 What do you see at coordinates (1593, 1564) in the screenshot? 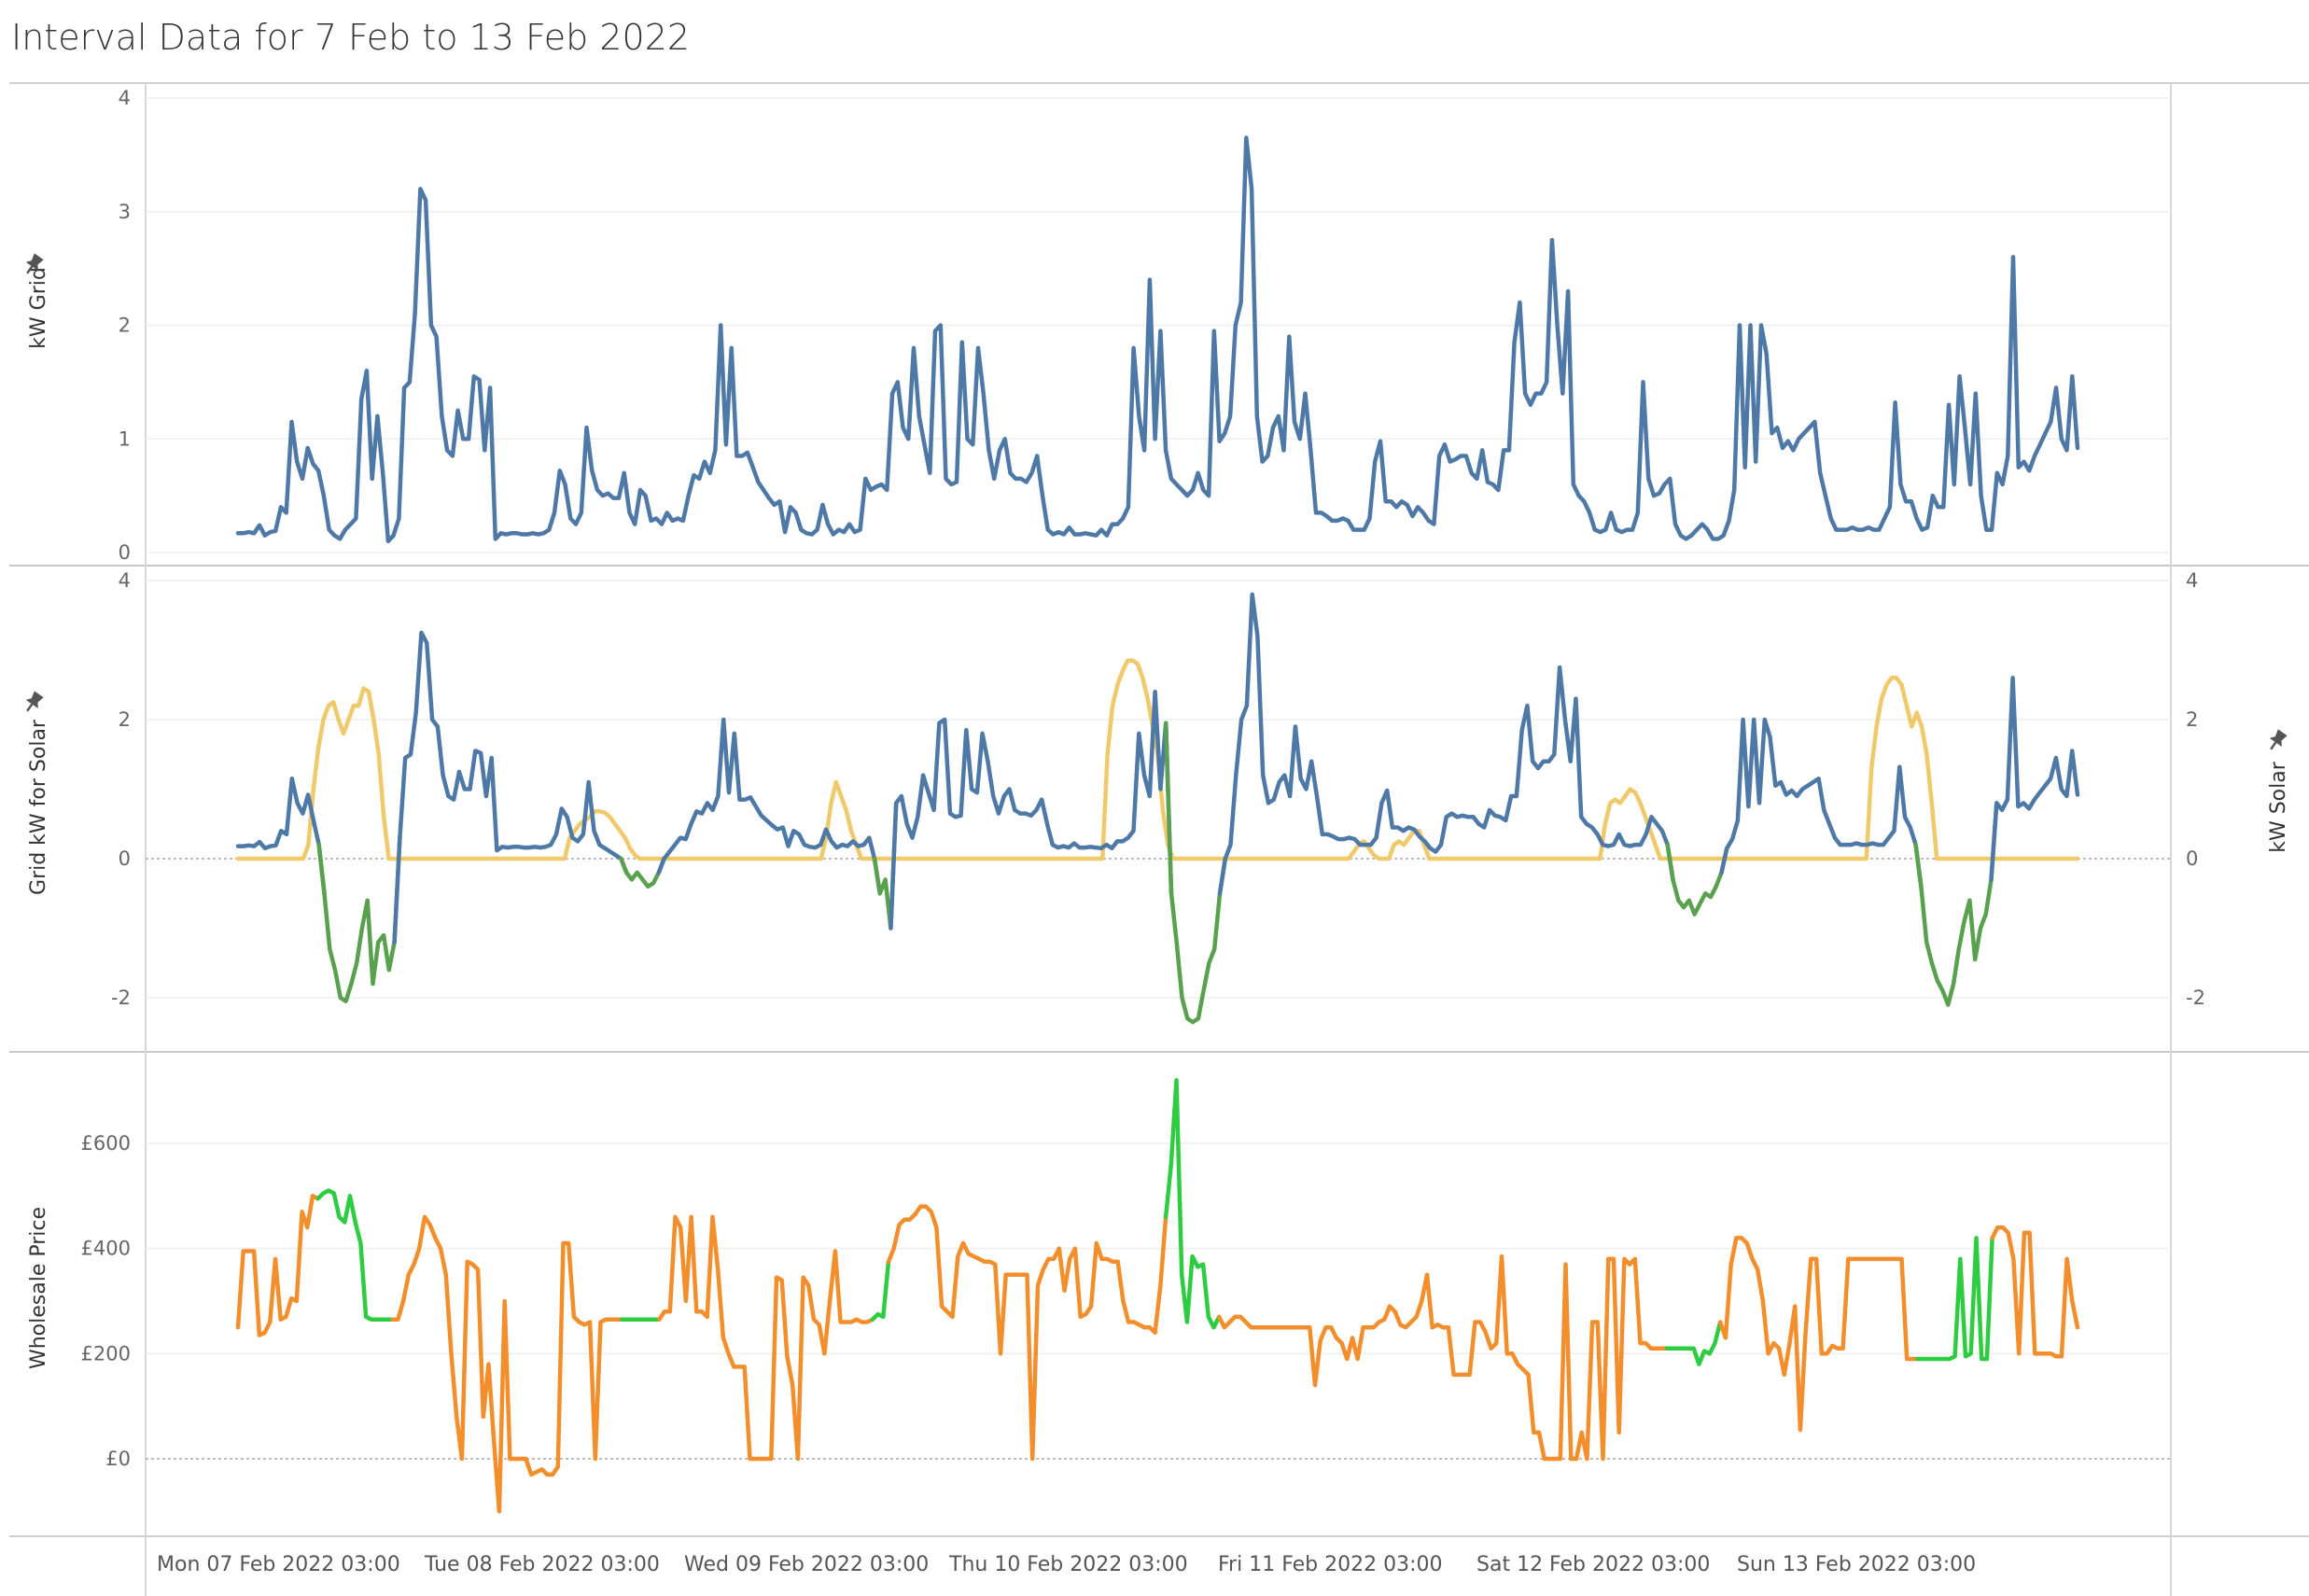
I see `x-tick-label: Sat 12 Feb 2022 03:00` at bounding box center [1593, 1564].